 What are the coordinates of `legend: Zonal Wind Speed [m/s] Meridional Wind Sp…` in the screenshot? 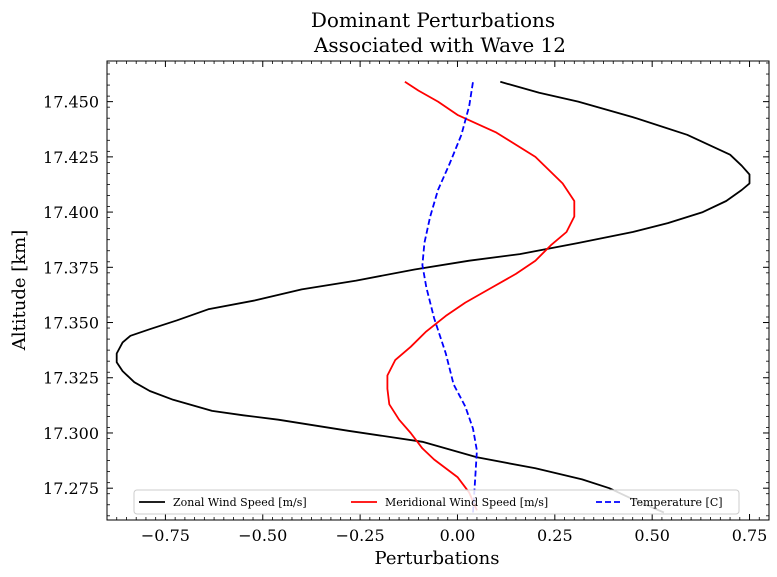 It's located at (436, 502).